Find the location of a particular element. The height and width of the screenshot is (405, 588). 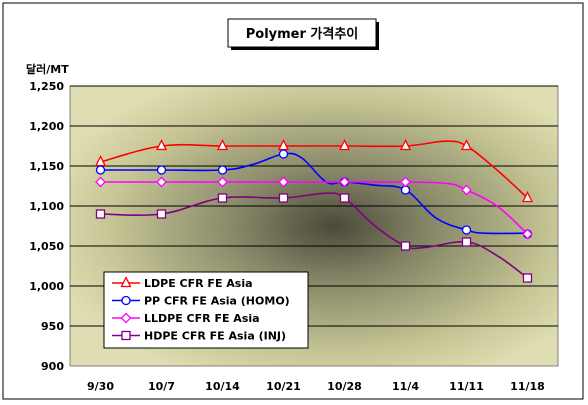

y-tick-label: 1,100 is located at coordinates (46, 206).